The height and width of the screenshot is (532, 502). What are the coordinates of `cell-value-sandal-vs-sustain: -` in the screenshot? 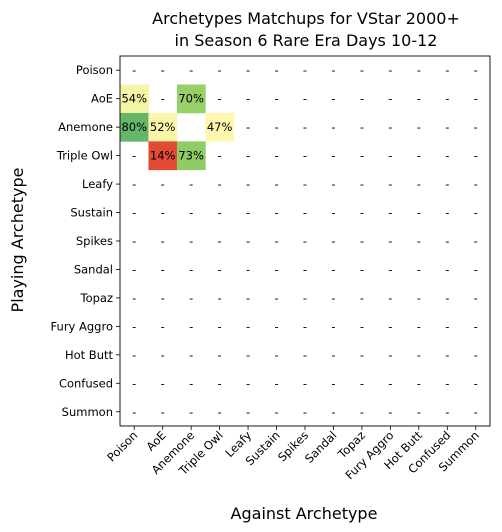 It's located at (276, 269).